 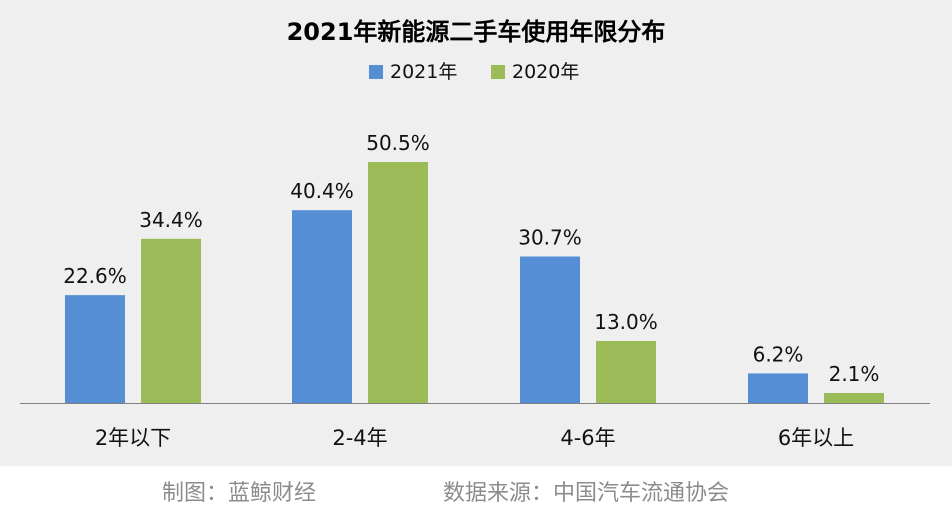 What do you see at coordinates (476, 32) in the screenshot?
I see `chart-title: 2021年新能源二手车使用年限分布` at bounding box center [476, 32].